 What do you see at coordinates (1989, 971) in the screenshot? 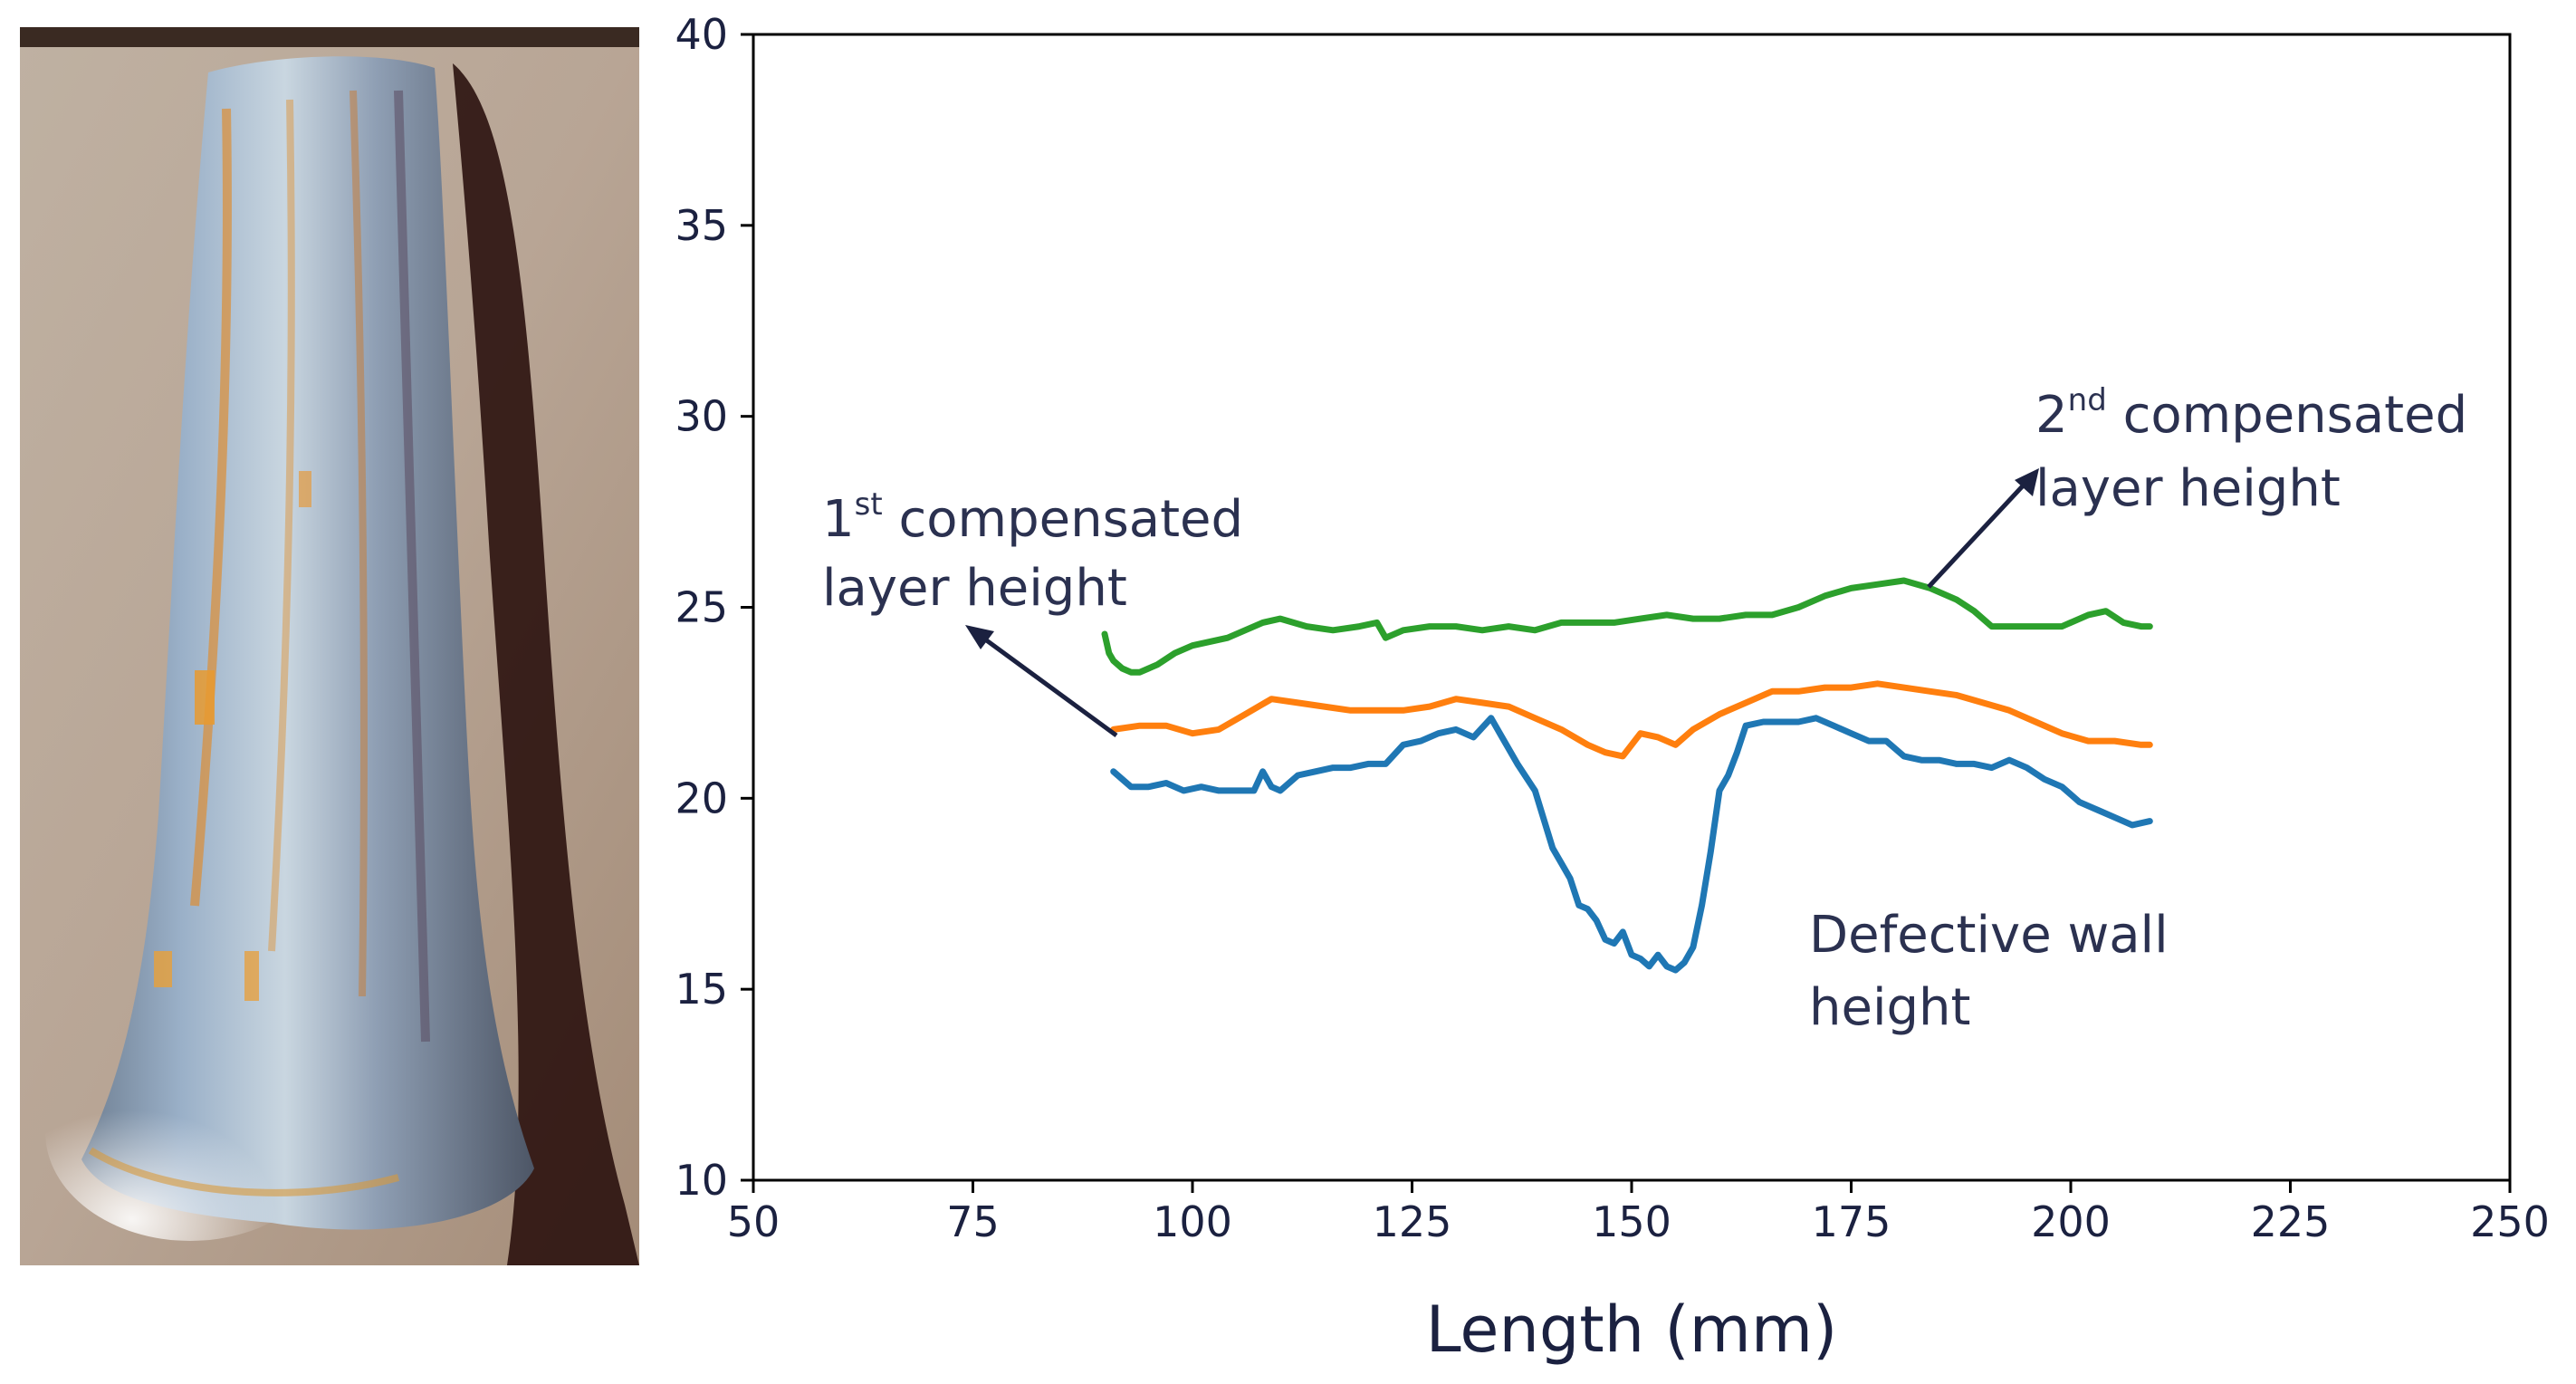
I see `annotation-defective-wall: Defective wall height` at bounding box center [1989, 971].